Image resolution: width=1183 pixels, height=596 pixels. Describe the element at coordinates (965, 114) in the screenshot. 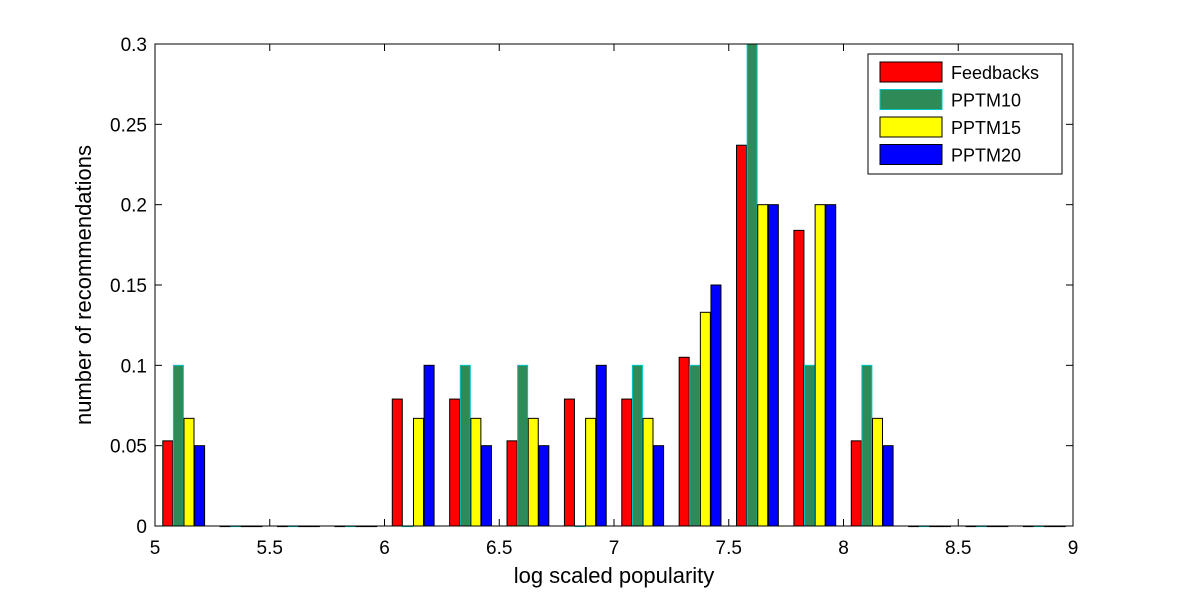

I see `legend: Feedbacks PPTM10 PPTM15 PPTM20` at that location.